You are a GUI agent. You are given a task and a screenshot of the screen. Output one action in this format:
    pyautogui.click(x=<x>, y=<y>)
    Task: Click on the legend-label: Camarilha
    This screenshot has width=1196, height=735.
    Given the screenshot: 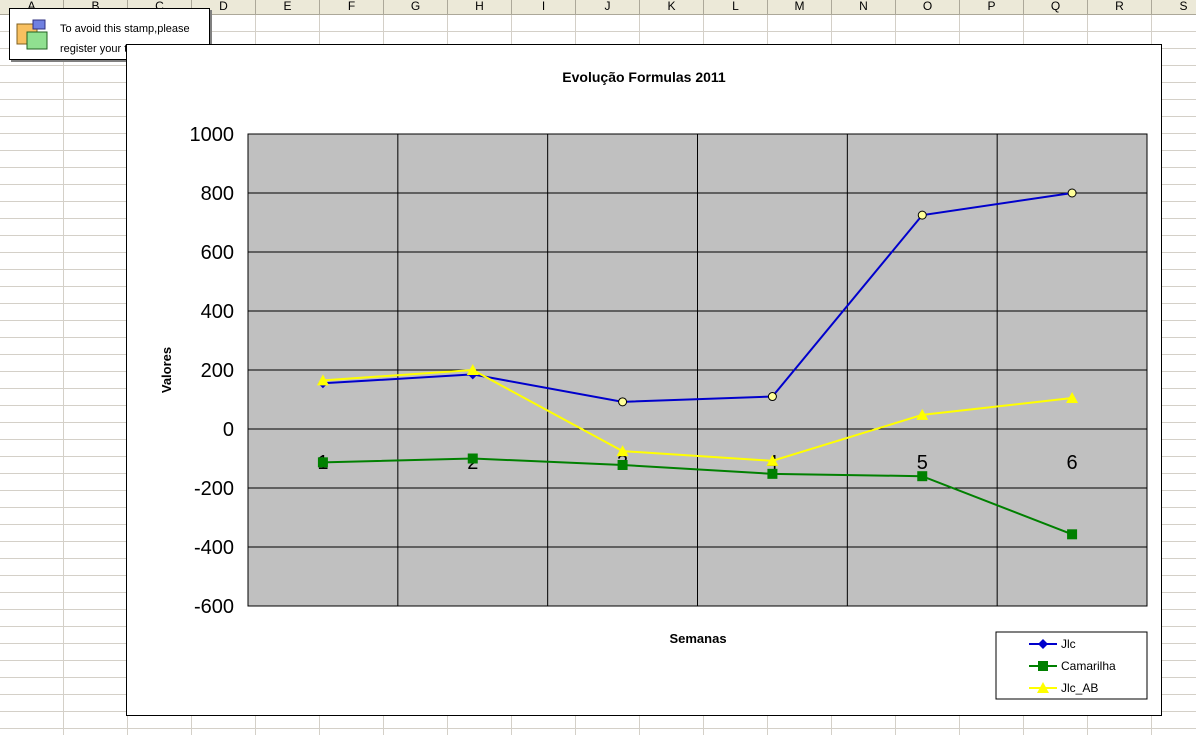 What is the action you would take?
    pyautogui.click(x=1088, y=666)
    